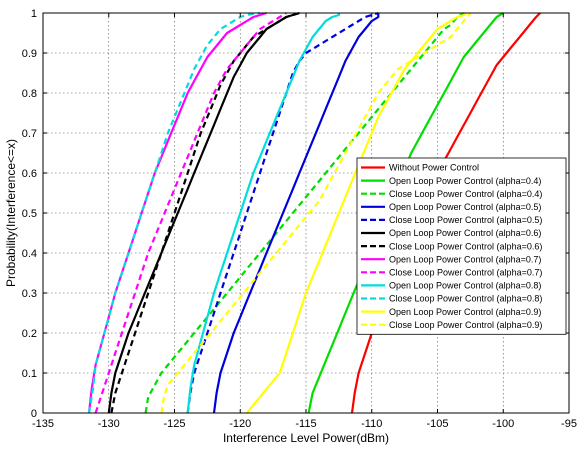  Describe the element at coordinates (434, 168) in the screenshot. I see `legend-entry: Without Power Control` at that location.